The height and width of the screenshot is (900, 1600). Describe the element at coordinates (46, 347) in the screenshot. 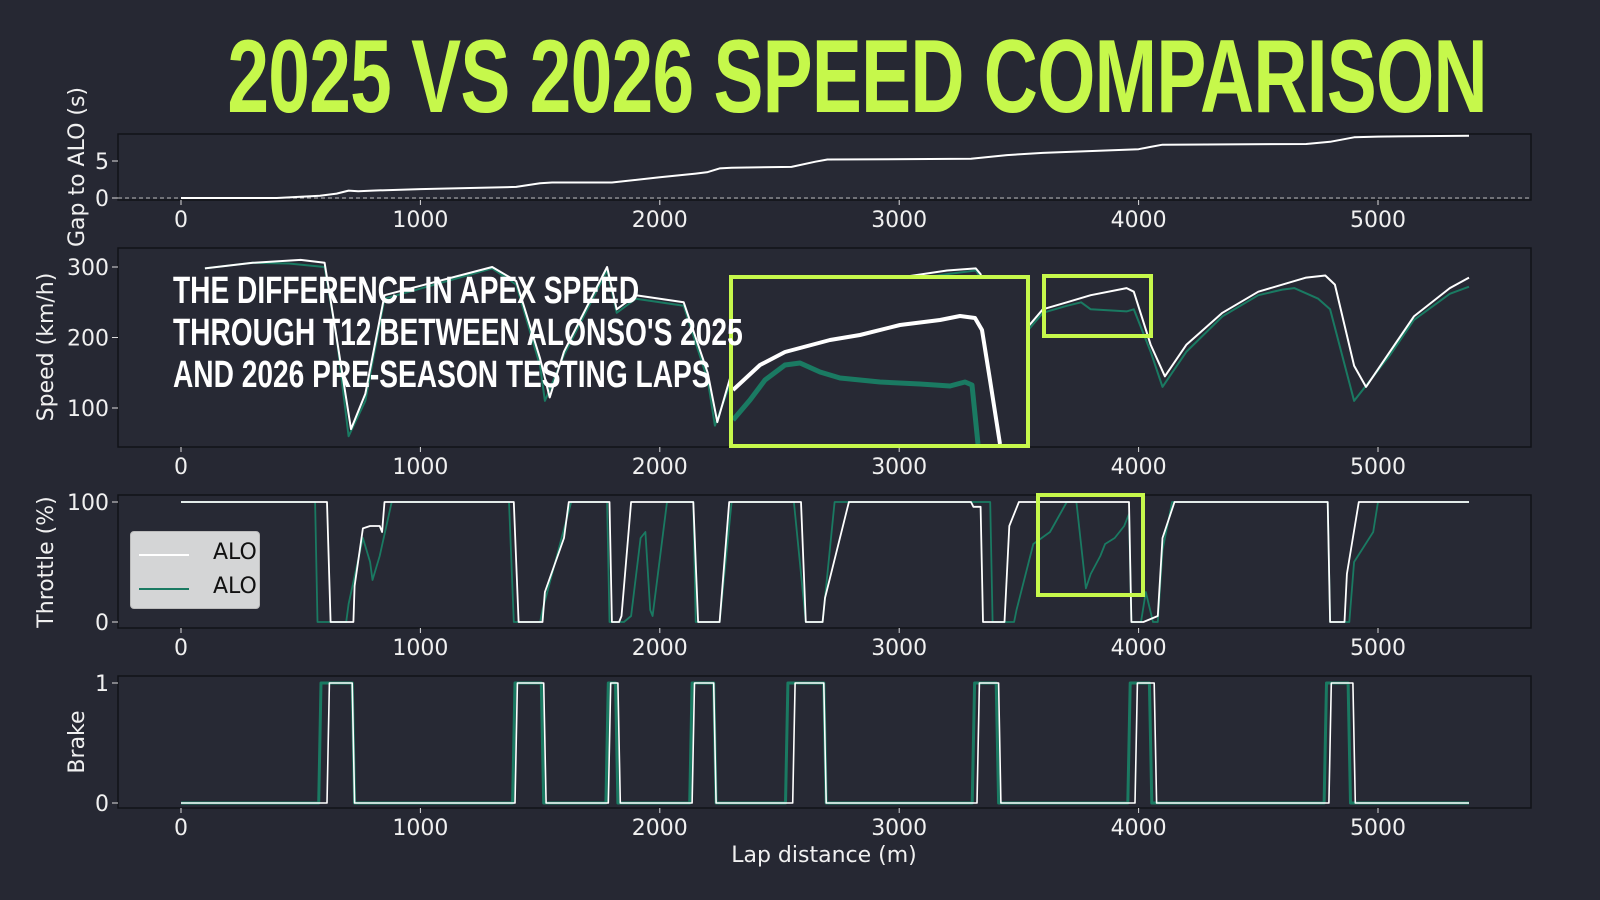

I see `y-axis-label: Speed (km/h)` at that location.